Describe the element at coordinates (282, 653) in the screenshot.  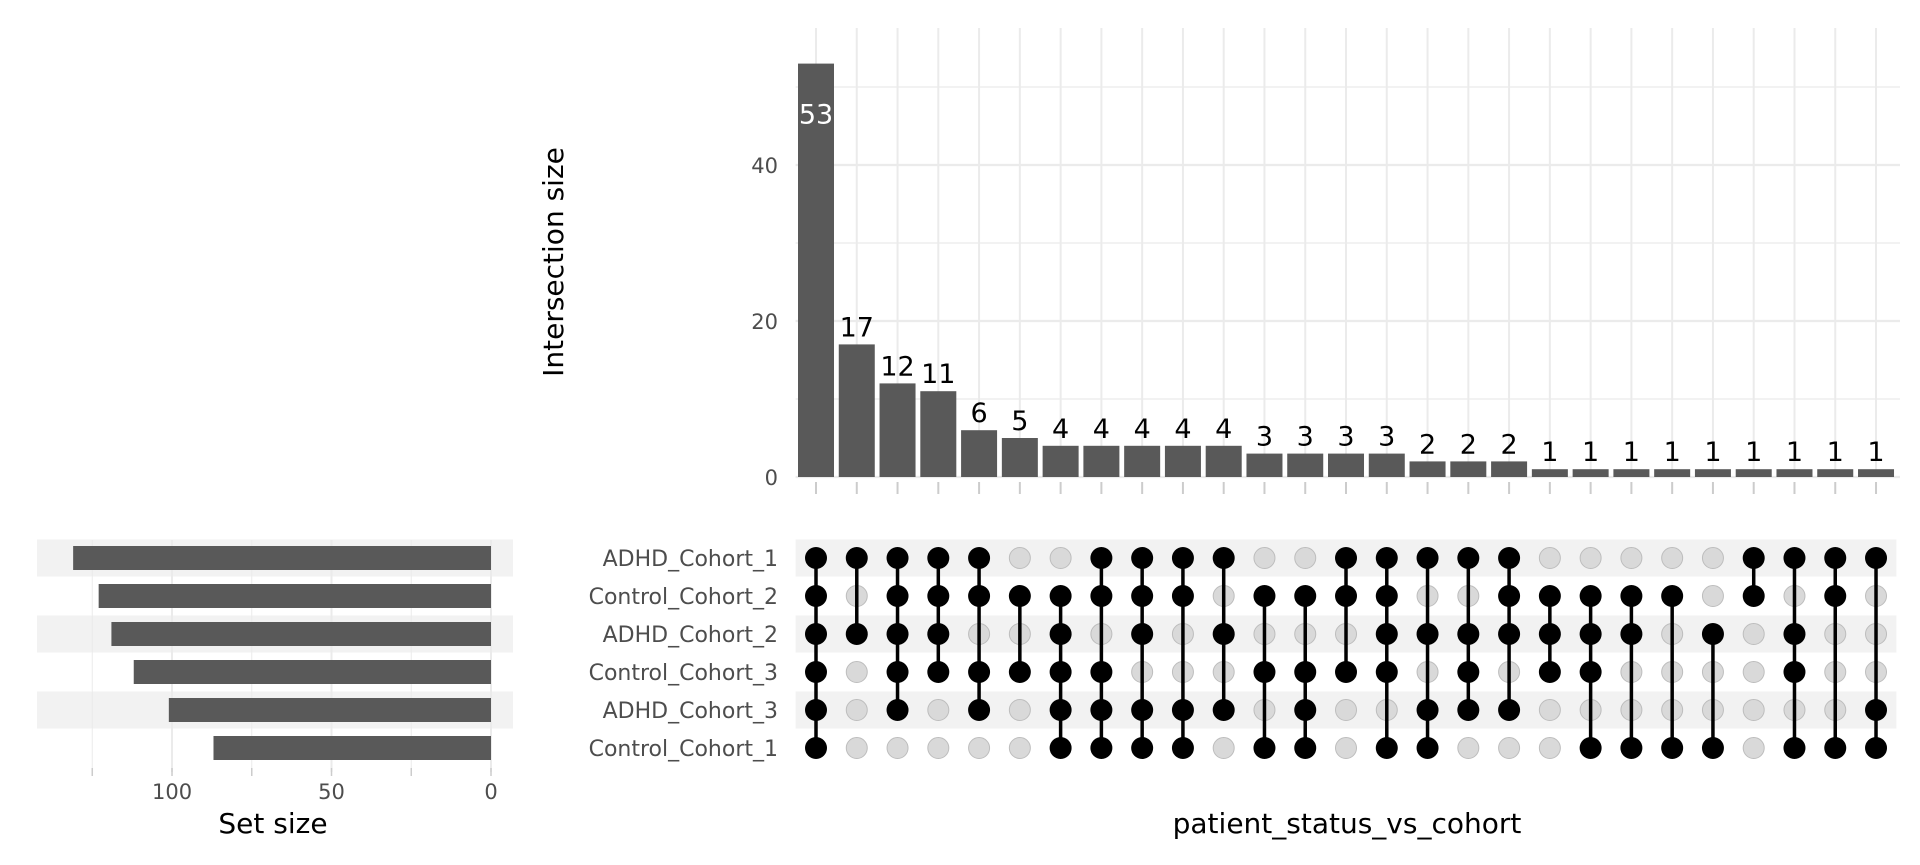
I see `set-size-bars` at that location.